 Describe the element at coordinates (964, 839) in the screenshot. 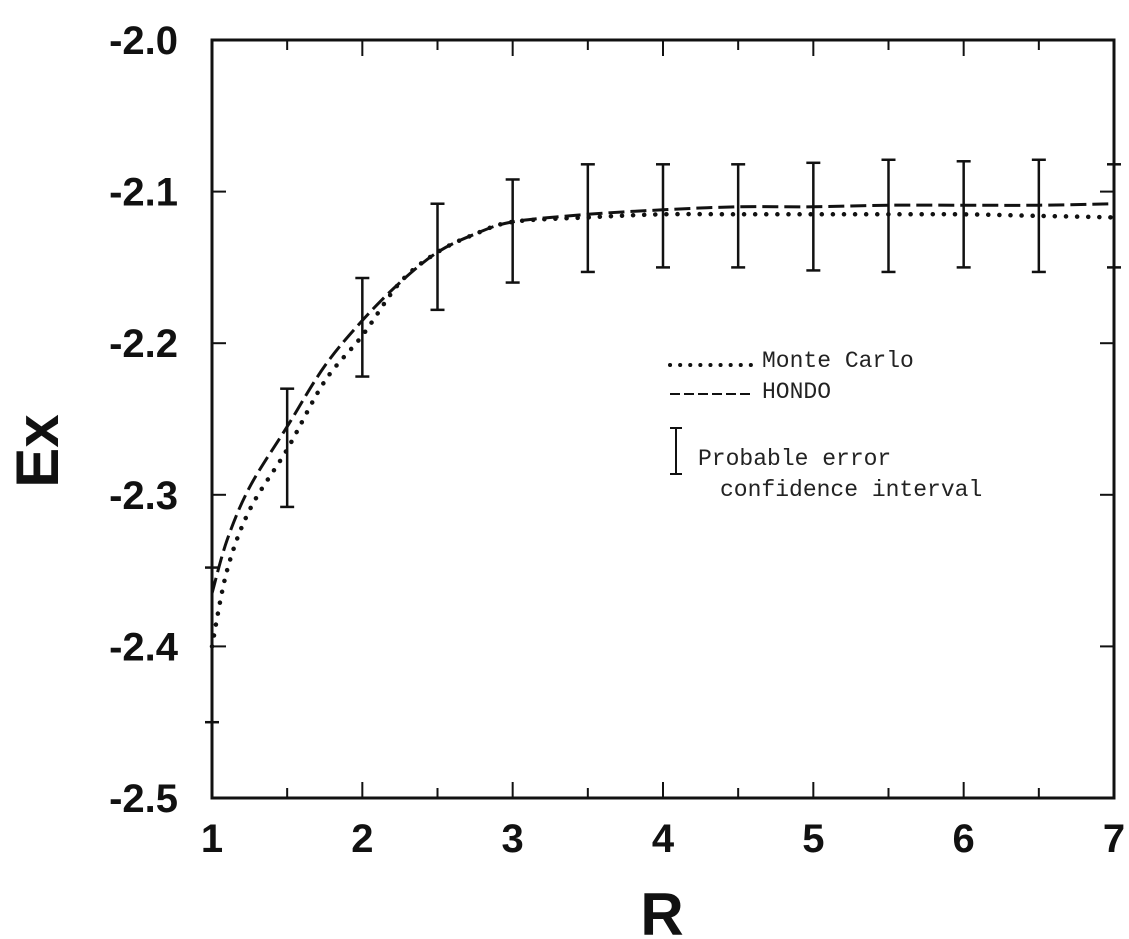

I see `x-tick-label: 6` at that location.